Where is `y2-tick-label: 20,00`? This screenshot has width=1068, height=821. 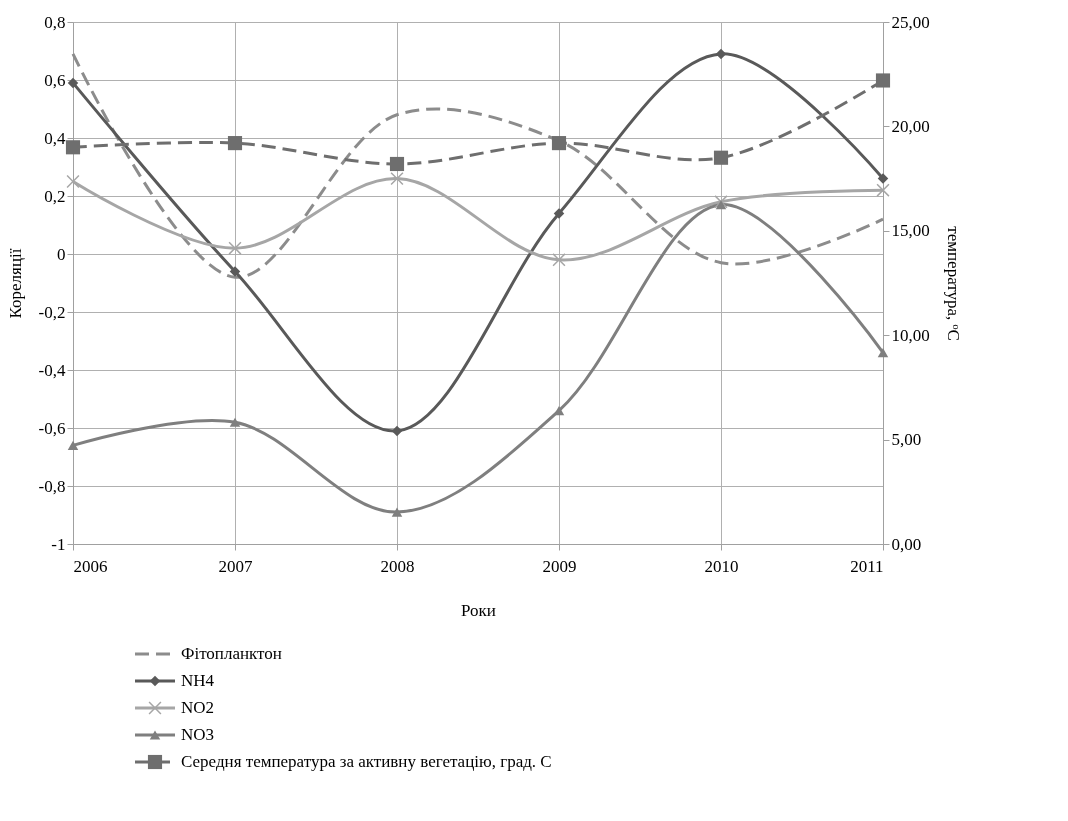
y2-tick-label: 20,00 is located at coordinates (910, 126).